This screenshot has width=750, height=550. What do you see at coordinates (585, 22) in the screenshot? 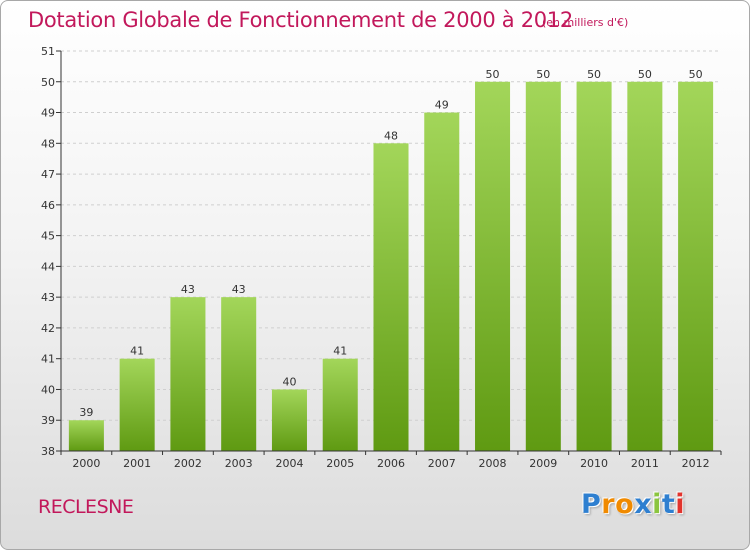
I see `chart-subtitle: (en milliers d'€)` at bounding box center [585, 22].